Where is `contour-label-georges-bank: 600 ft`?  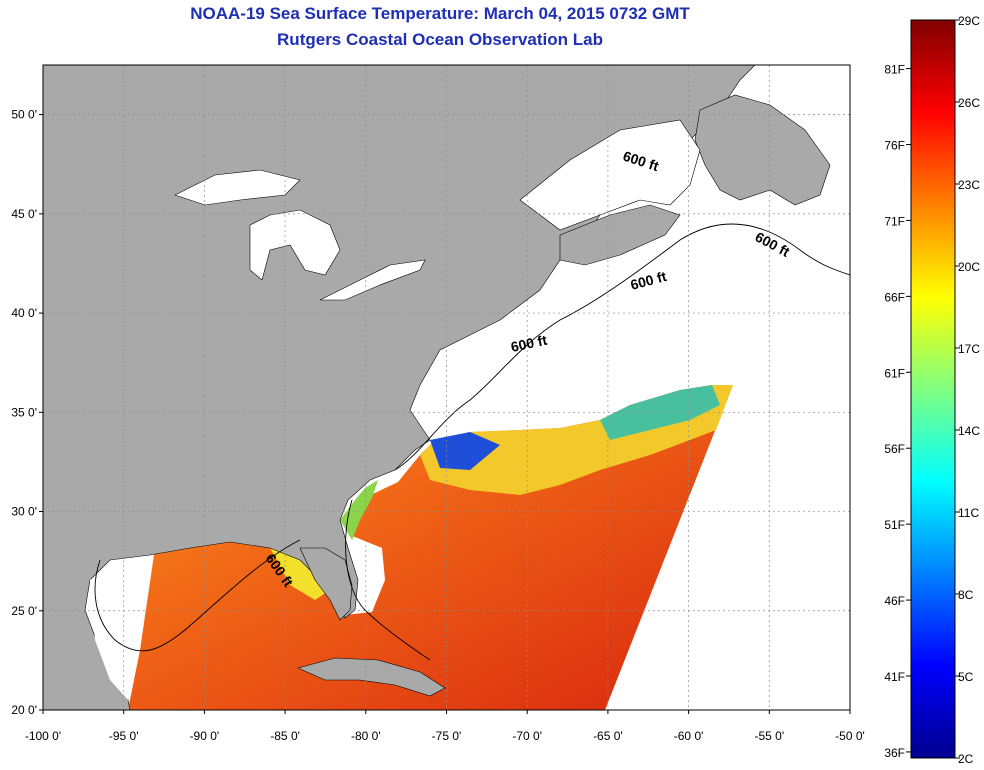 contour-label-georges-bank: 600 ft is located at coordinates (528, 343).